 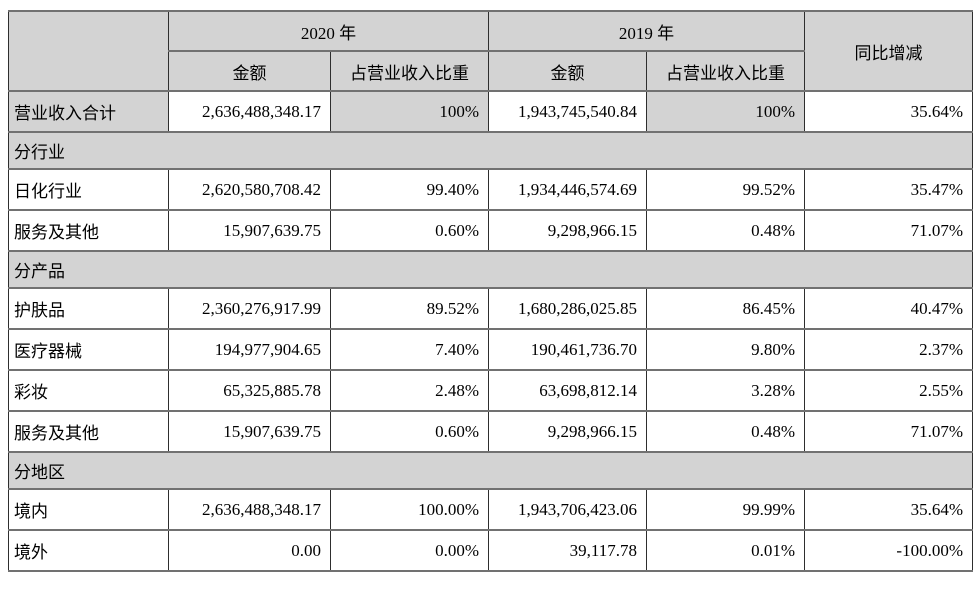 What do you see at coordinates (409, 71) in the screenshot?
I see `ratio-2020-header: 占营业收入比重` at bounding box center [409, 71].